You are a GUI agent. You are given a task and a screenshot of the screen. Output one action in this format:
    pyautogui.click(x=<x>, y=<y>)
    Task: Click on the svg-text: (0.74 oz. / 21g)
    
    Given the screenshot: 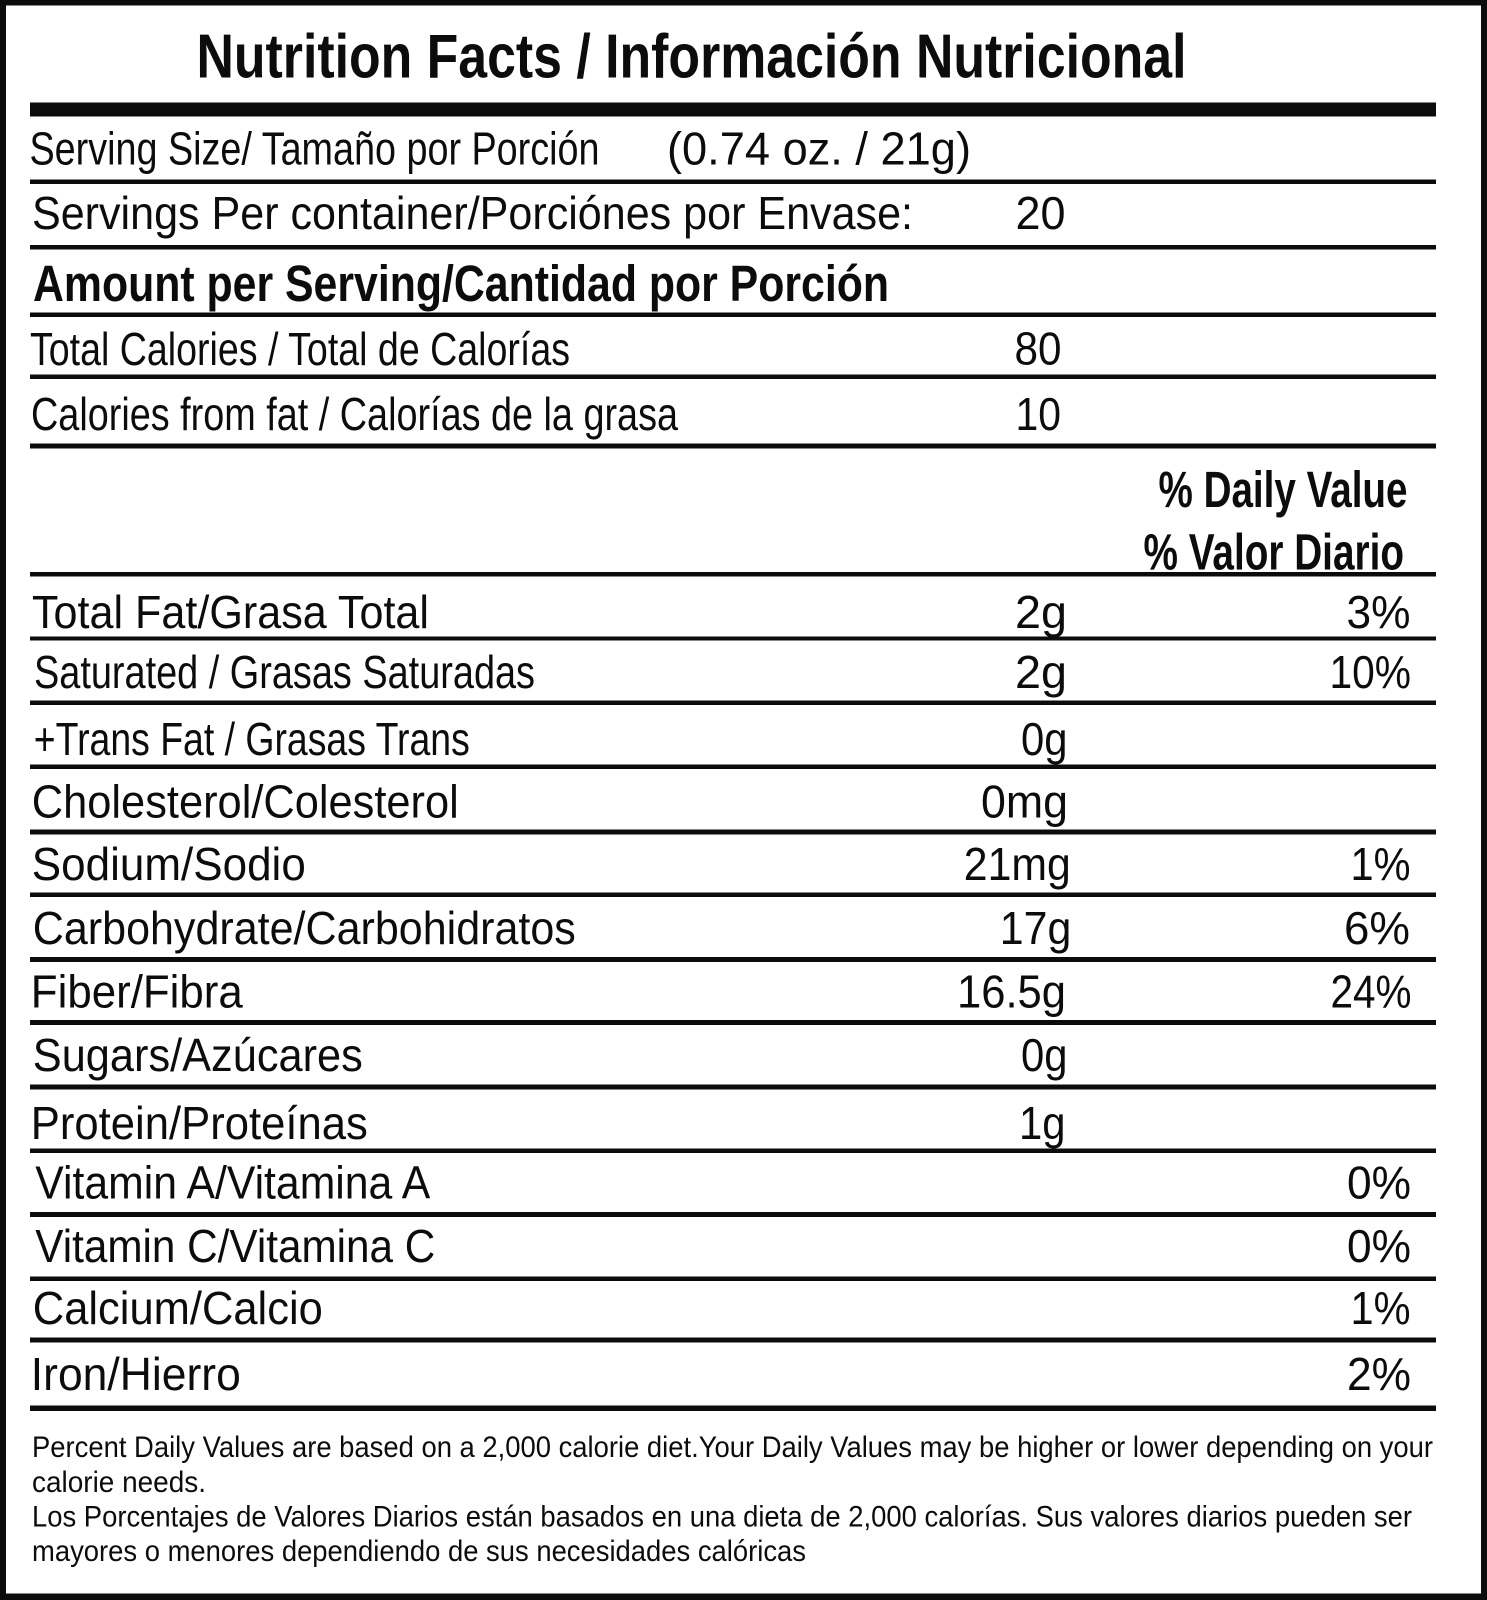 What is the action you would take?
    pyautogui.click(x=819, y=149)
    